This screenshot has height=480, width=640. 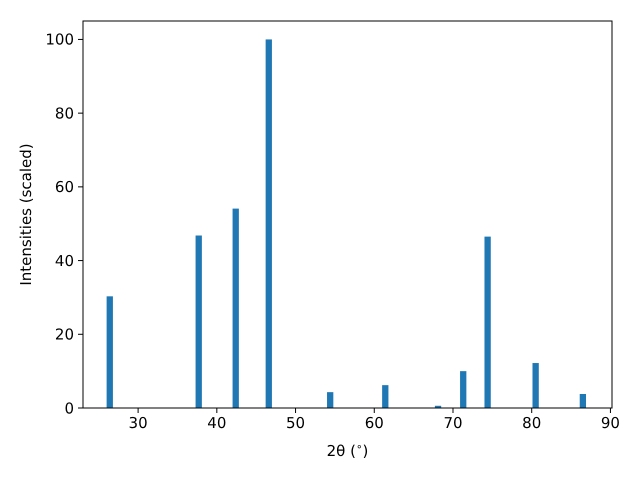 I want to click on x-axis-title: 2θ ($^{∘}$), so click(x=347, y=450).